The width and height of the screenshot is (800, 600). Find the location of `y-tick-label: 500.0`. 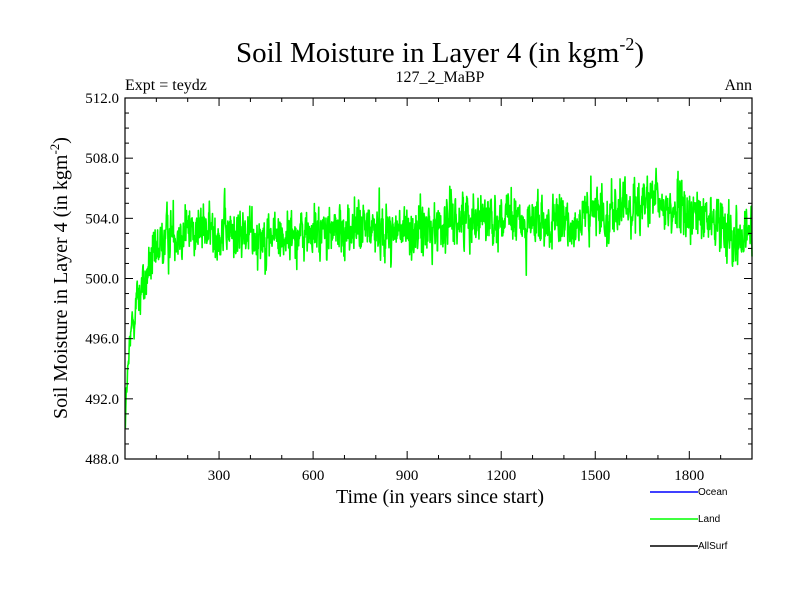

y-tick-label: 500.0 is located at coordinates (102, 280).